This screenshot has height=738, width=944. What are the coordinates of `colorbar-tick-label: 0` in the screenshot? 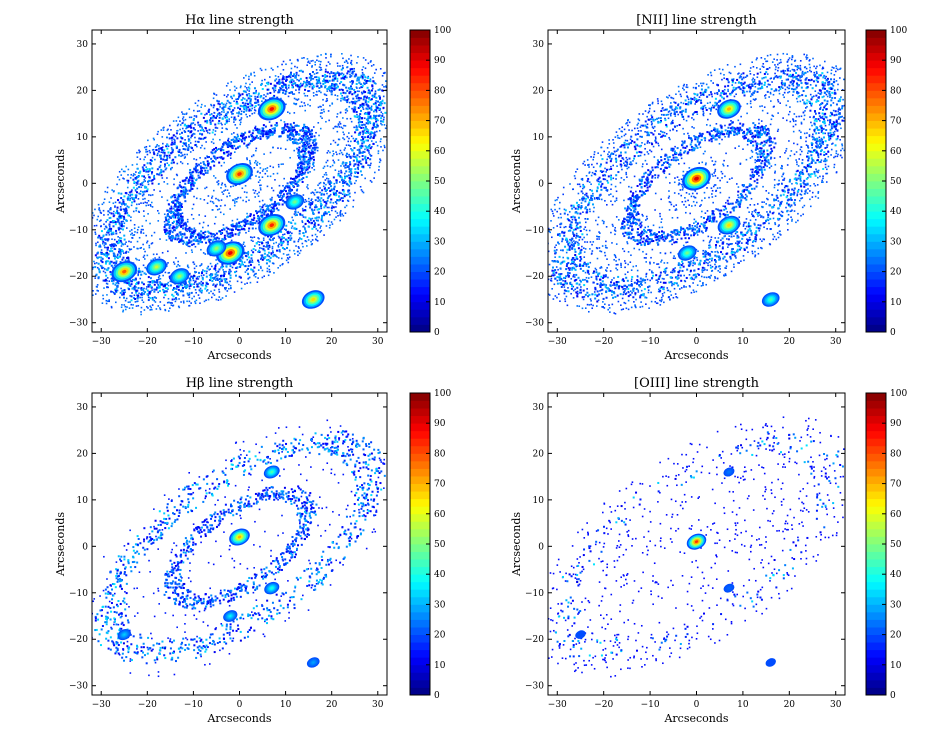 It's located at (893, 333).